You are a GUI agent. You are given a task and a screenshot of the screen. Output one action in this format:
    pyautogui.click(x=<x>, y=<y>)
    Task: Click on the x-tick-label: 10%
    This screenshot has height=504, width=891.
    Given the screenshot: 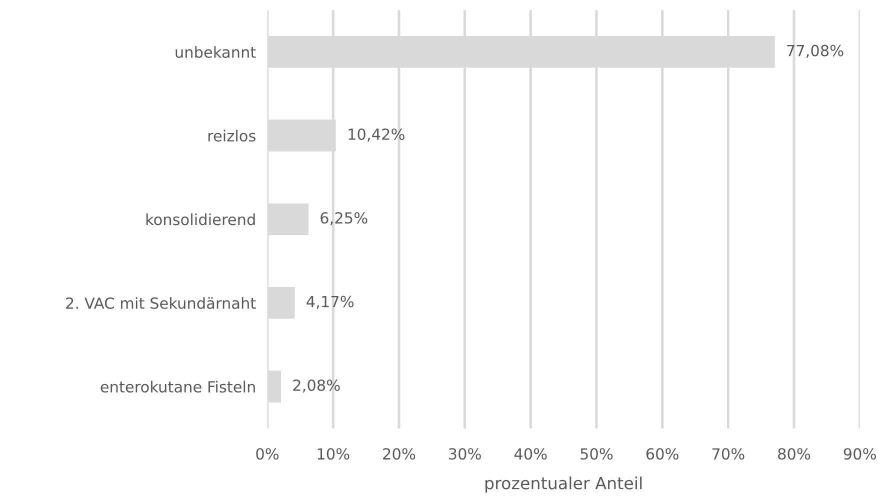 What is the action you would take?
    pyautogui.click(x=334, y=454)
    